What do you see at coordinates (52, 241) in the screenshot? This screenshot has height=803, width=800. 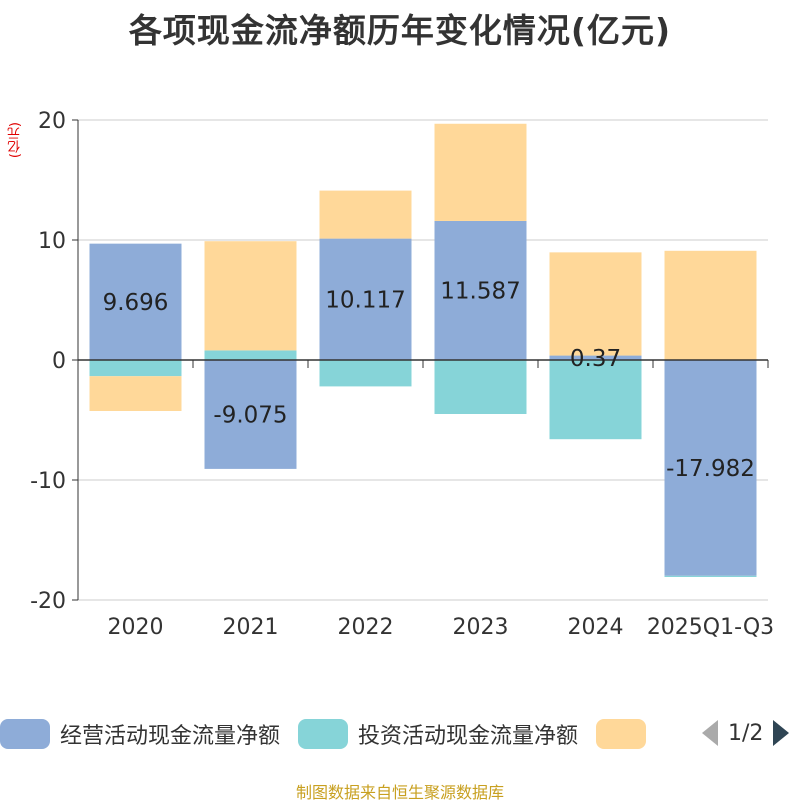 I see `y-tick-label: 10` at bounding box center [52, 241].